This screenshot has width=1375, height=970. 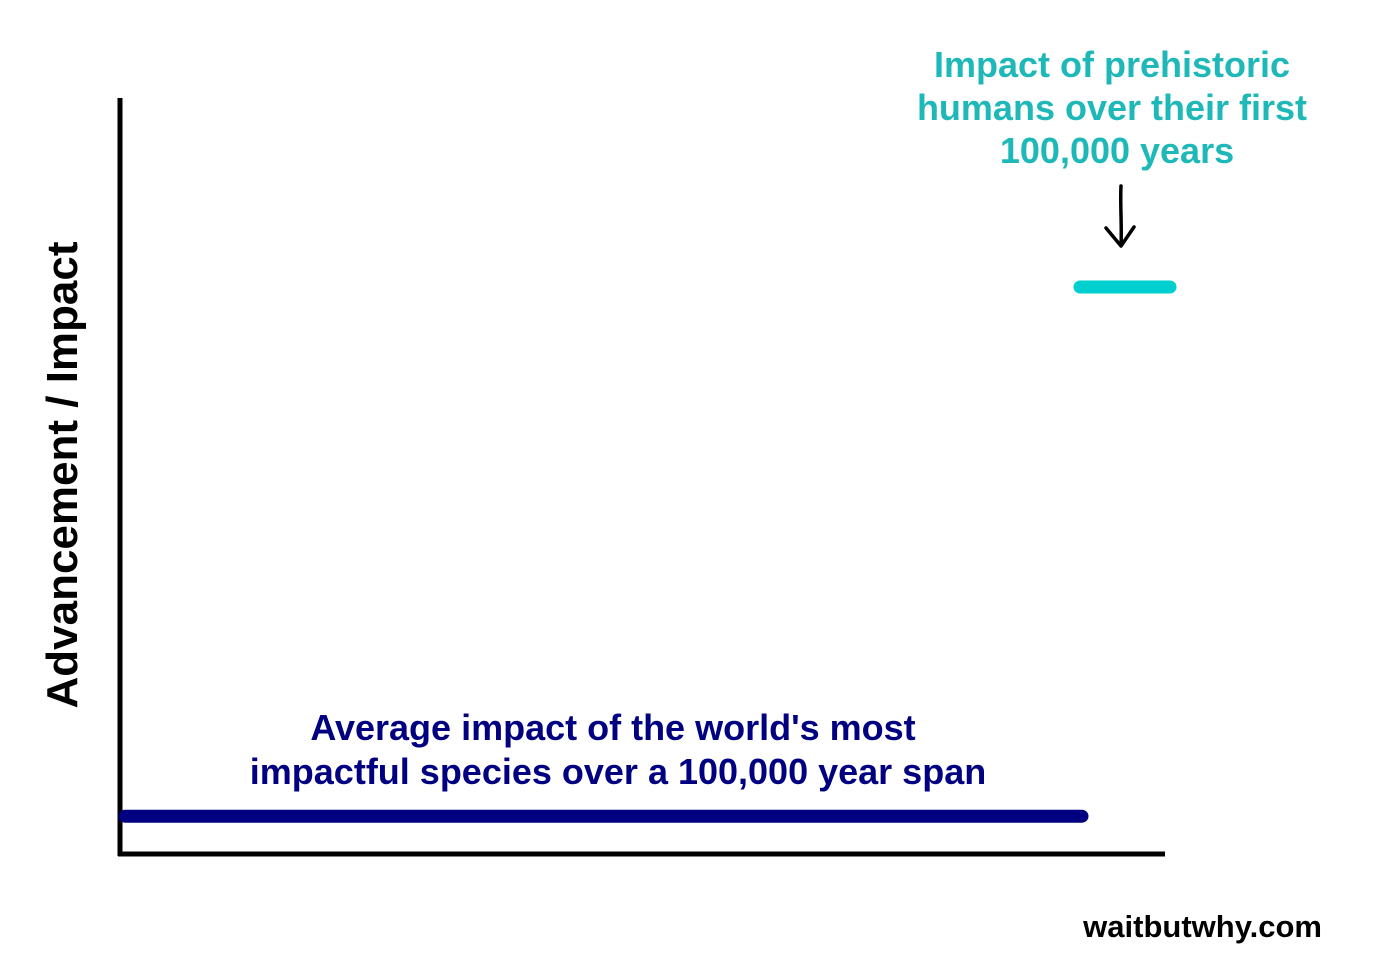 What do you see at coordinates (1117, 150) in the screenshot?
I see `annotation-humans-line-3: 100,000 years` at bounding box center [1117, 150].